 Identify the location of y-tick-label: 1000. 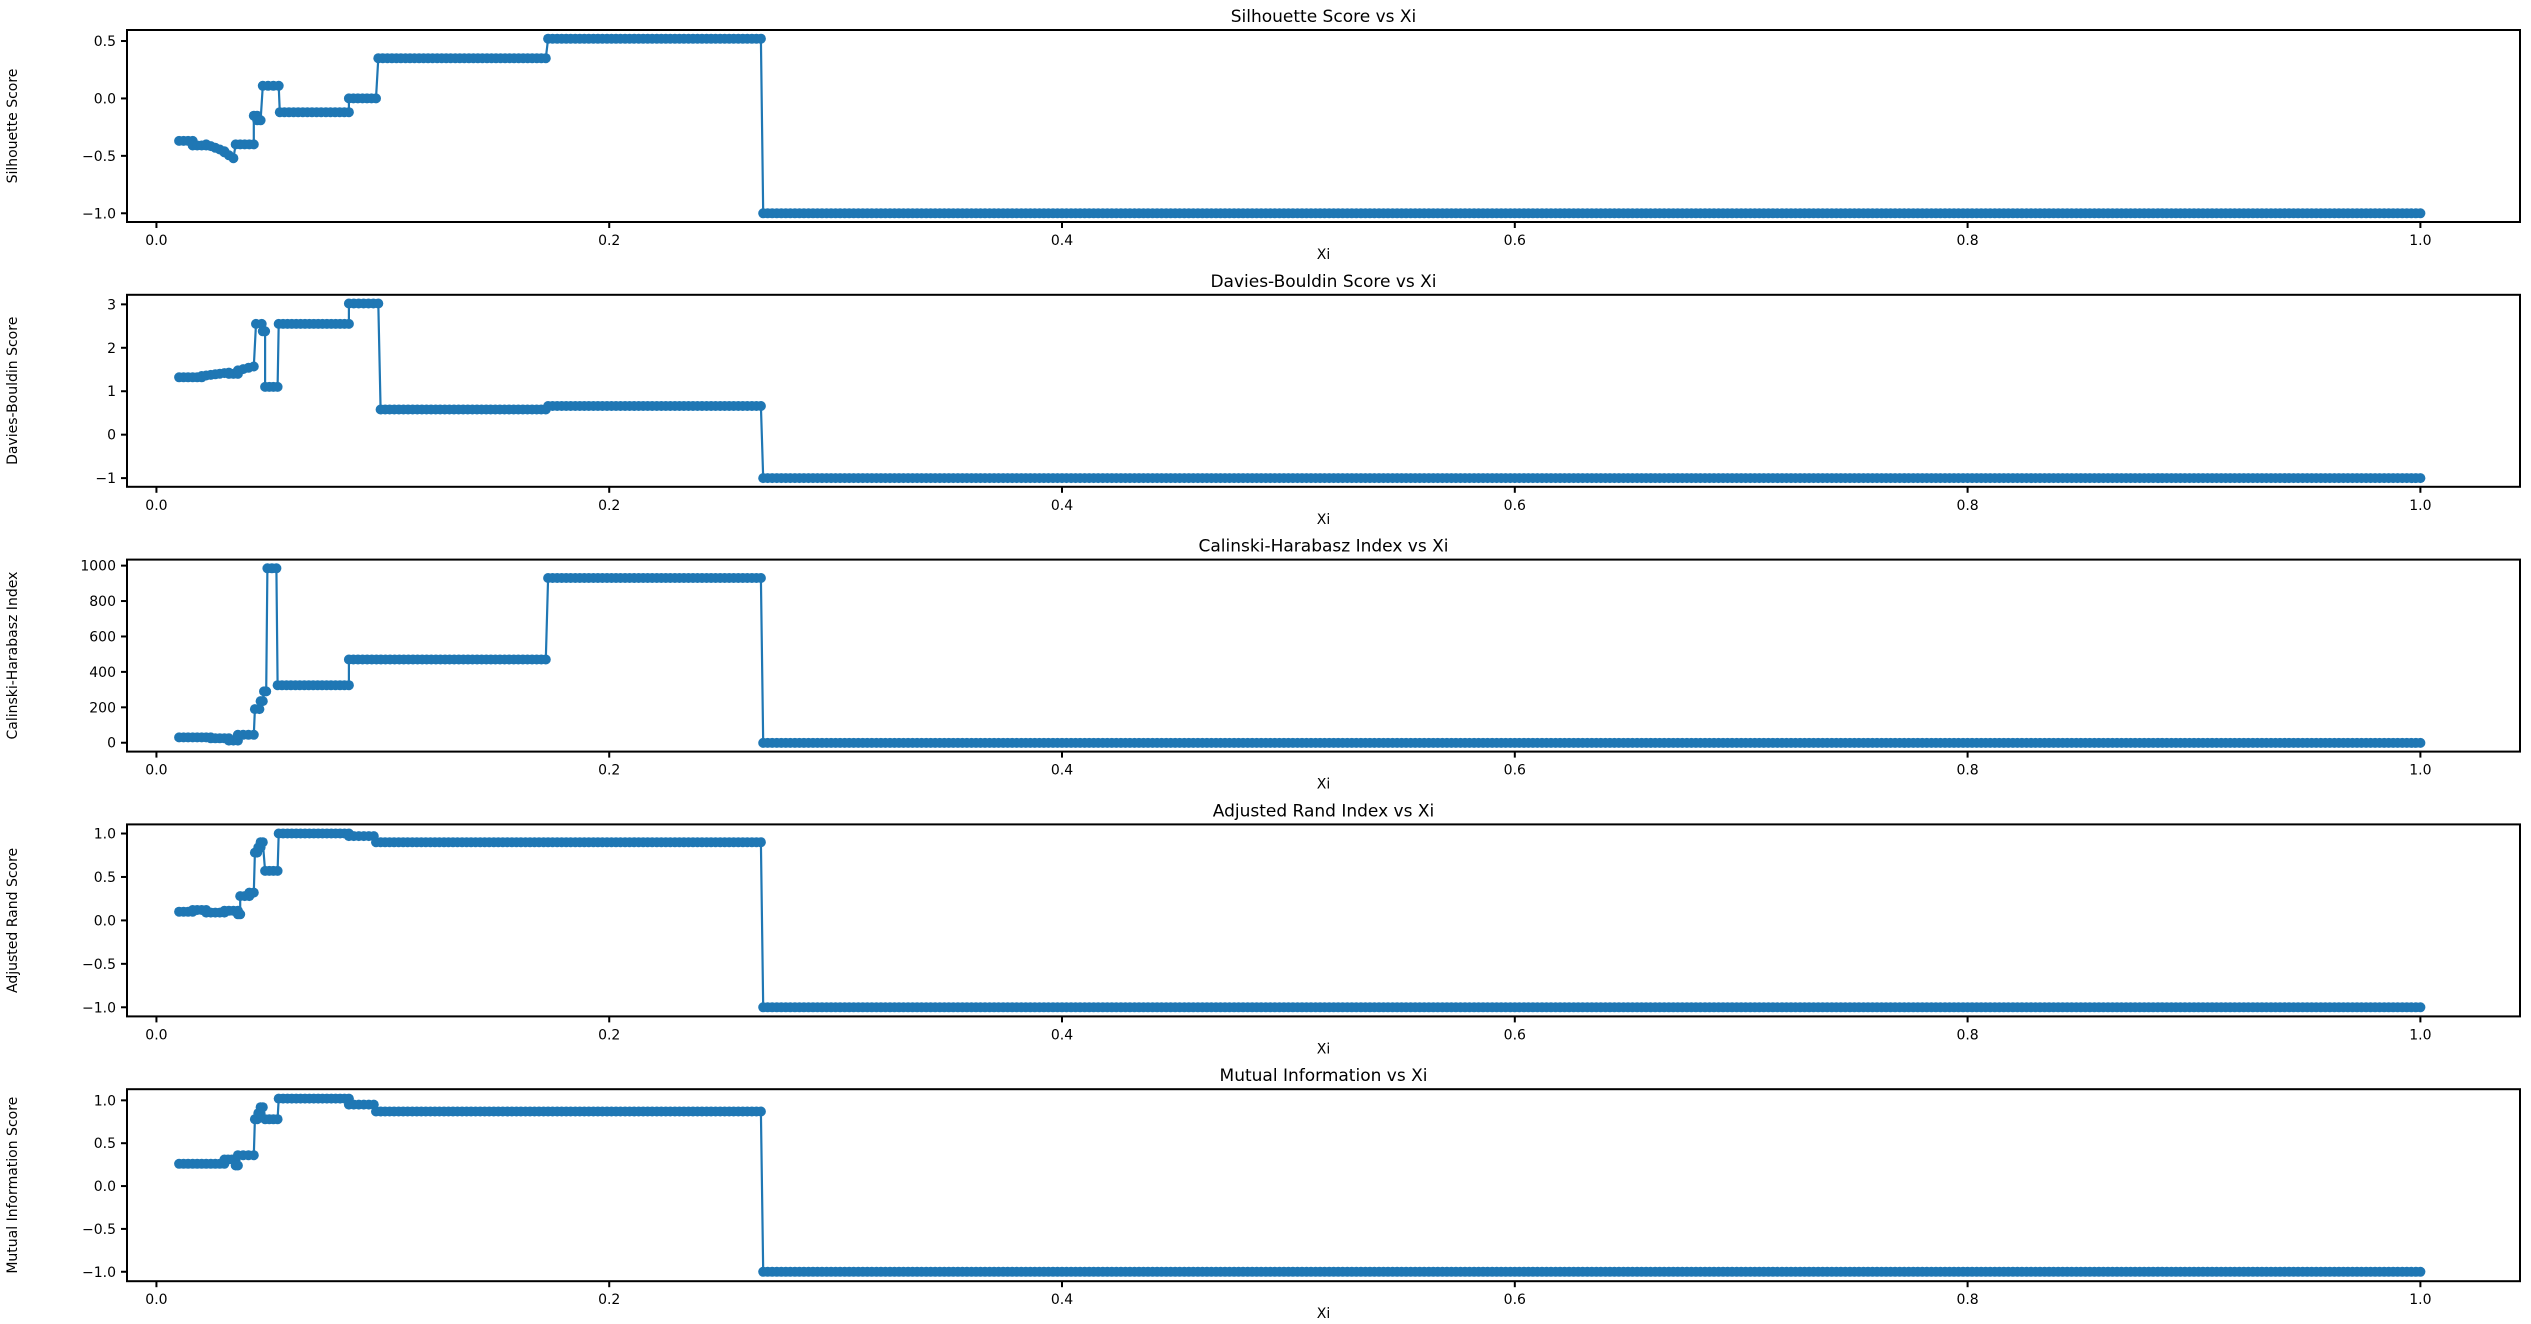
(98, 567).